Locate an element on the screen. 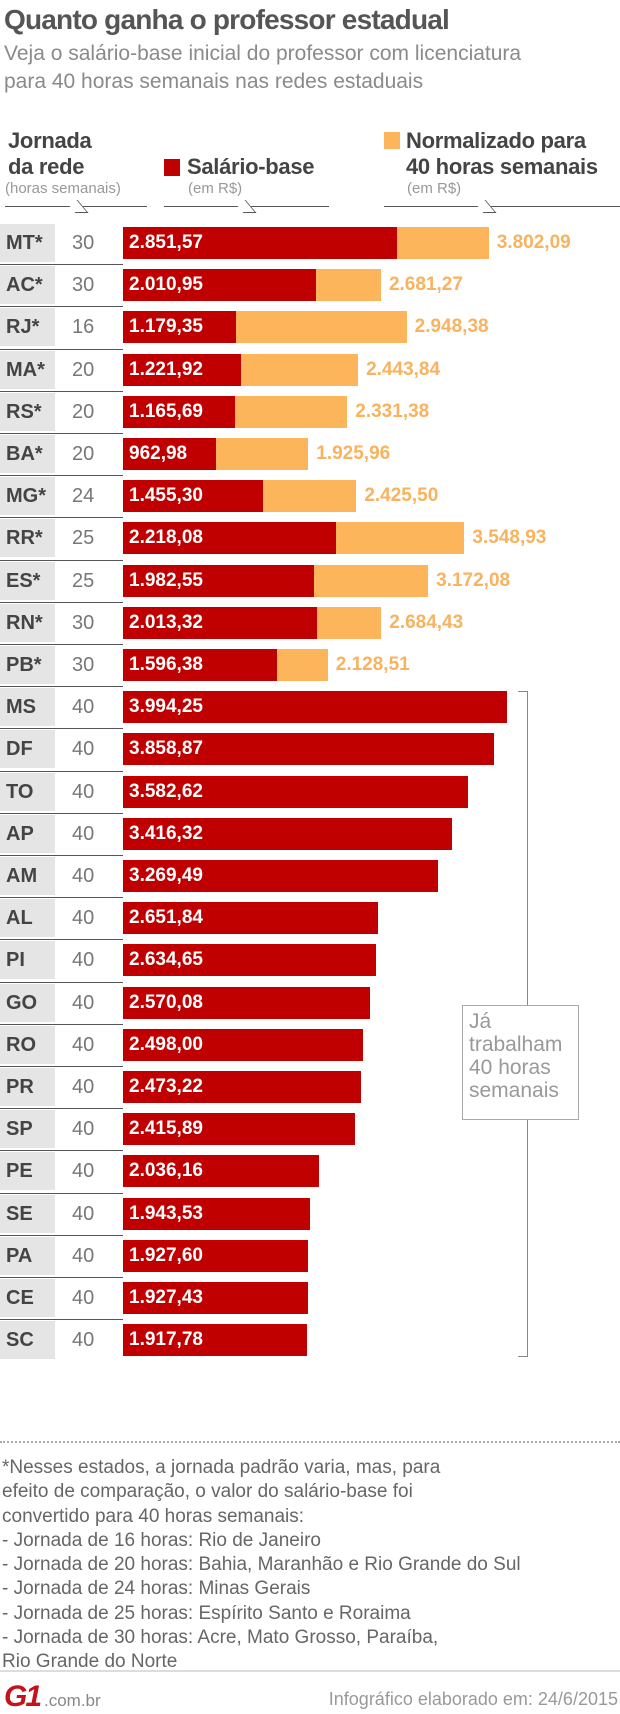  state-label: RN* is located at coordinates (27, 622).